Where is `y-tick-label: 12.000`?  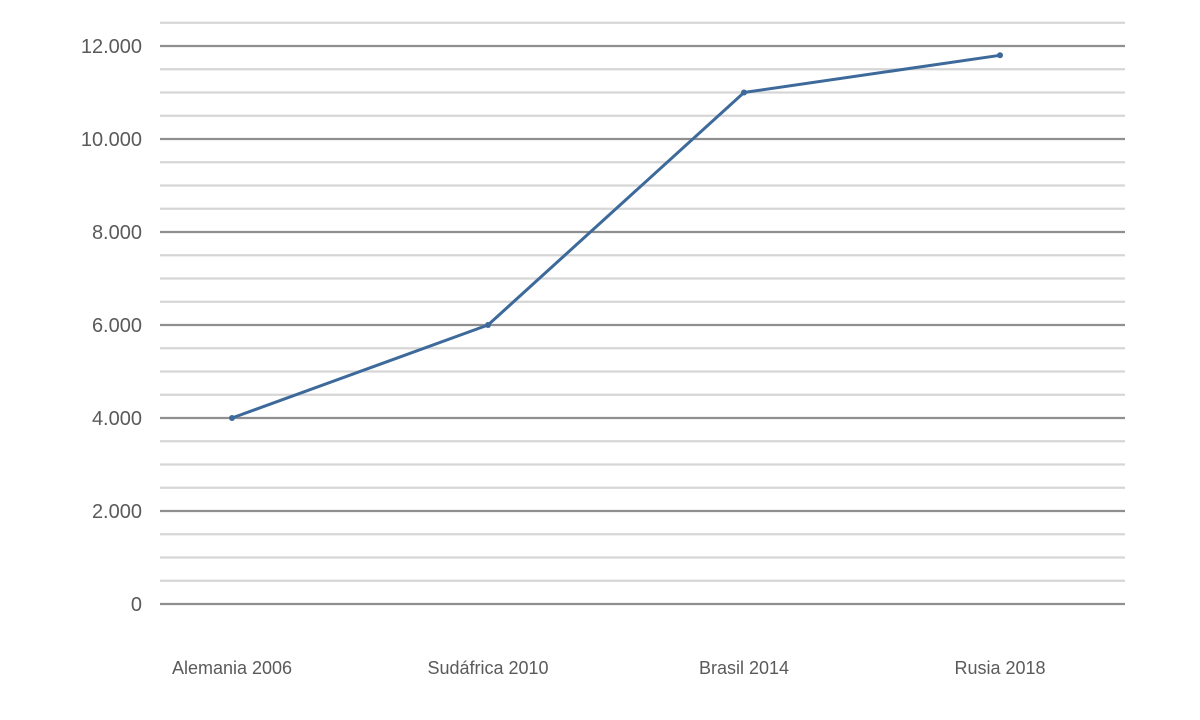
y-tick-label: 12.000 is located at coordinates (111, 47).